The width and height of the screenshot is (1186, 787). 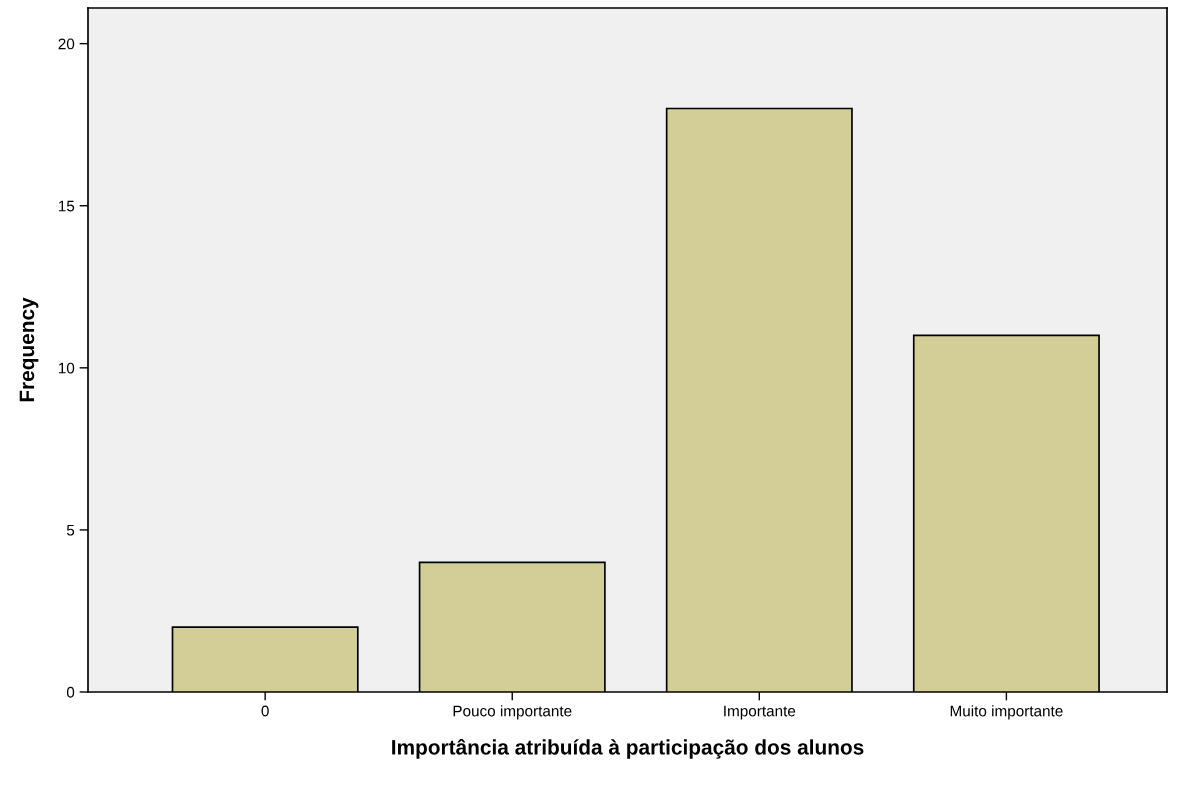 What do you see at coordinates (66, 368) in the screenshot?
I see `y-tick-label: 10` at bounding box center [66, 368].